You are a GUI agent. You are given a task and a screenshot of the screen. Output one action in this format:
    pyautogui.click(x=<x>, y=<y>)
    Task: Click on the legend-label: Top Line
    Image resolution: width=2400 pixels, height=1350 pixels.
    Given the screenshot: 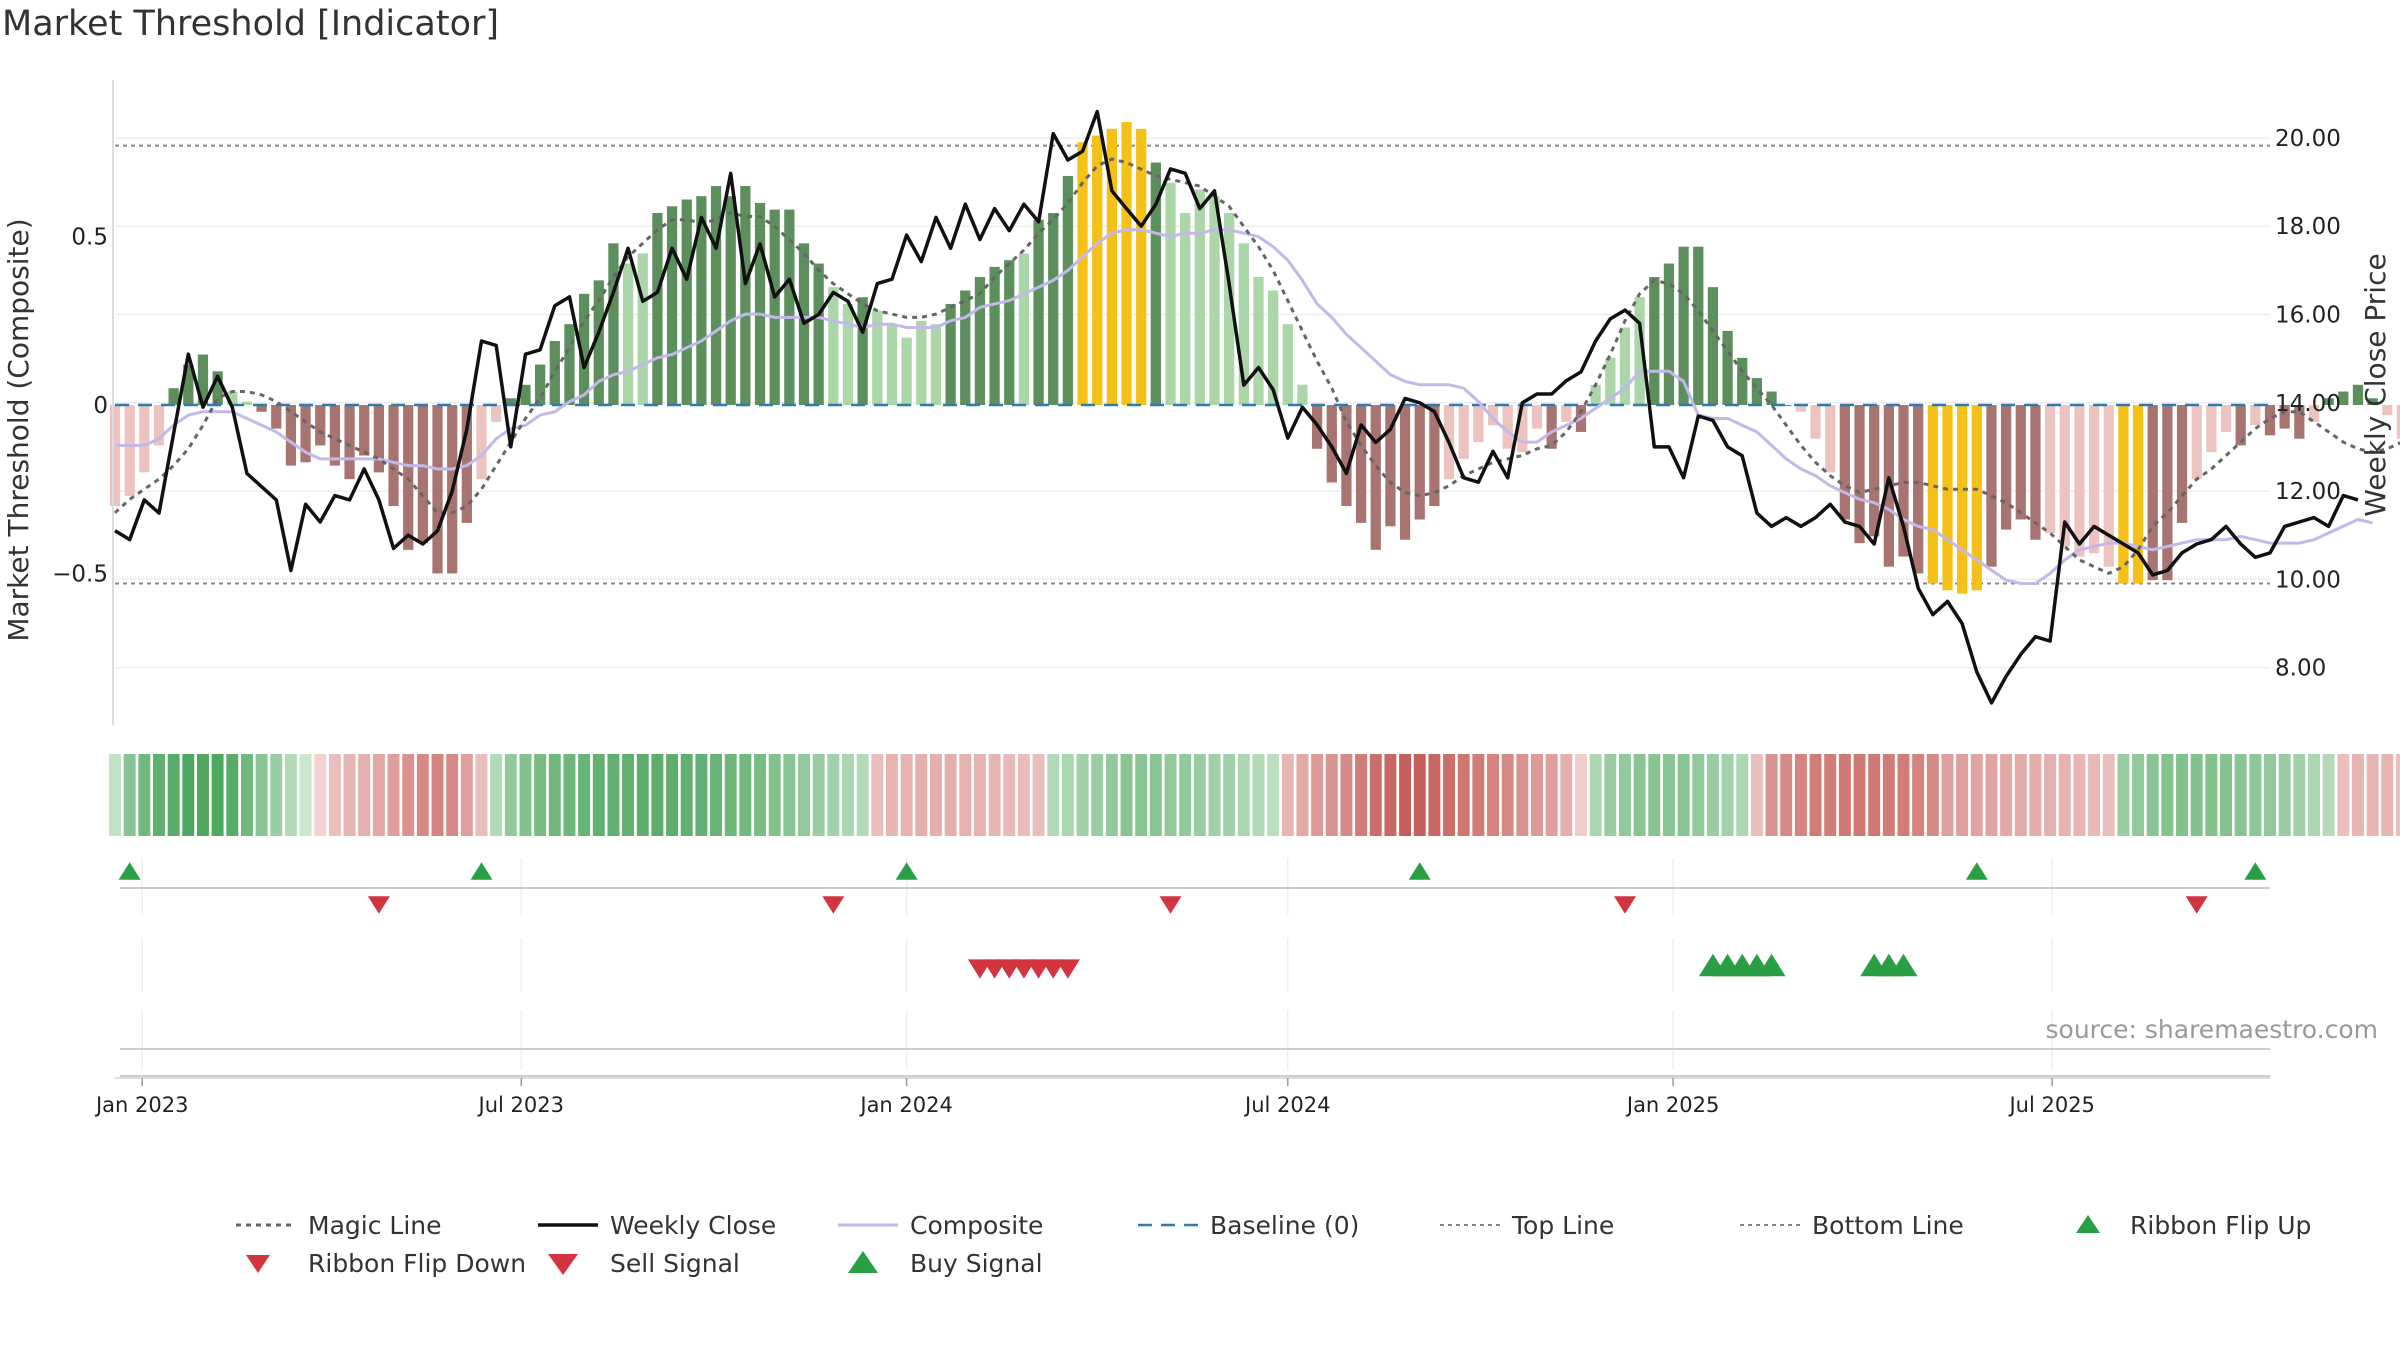 What is the action you would take?
    pyautogui.click(x=1562, y=1225)
    